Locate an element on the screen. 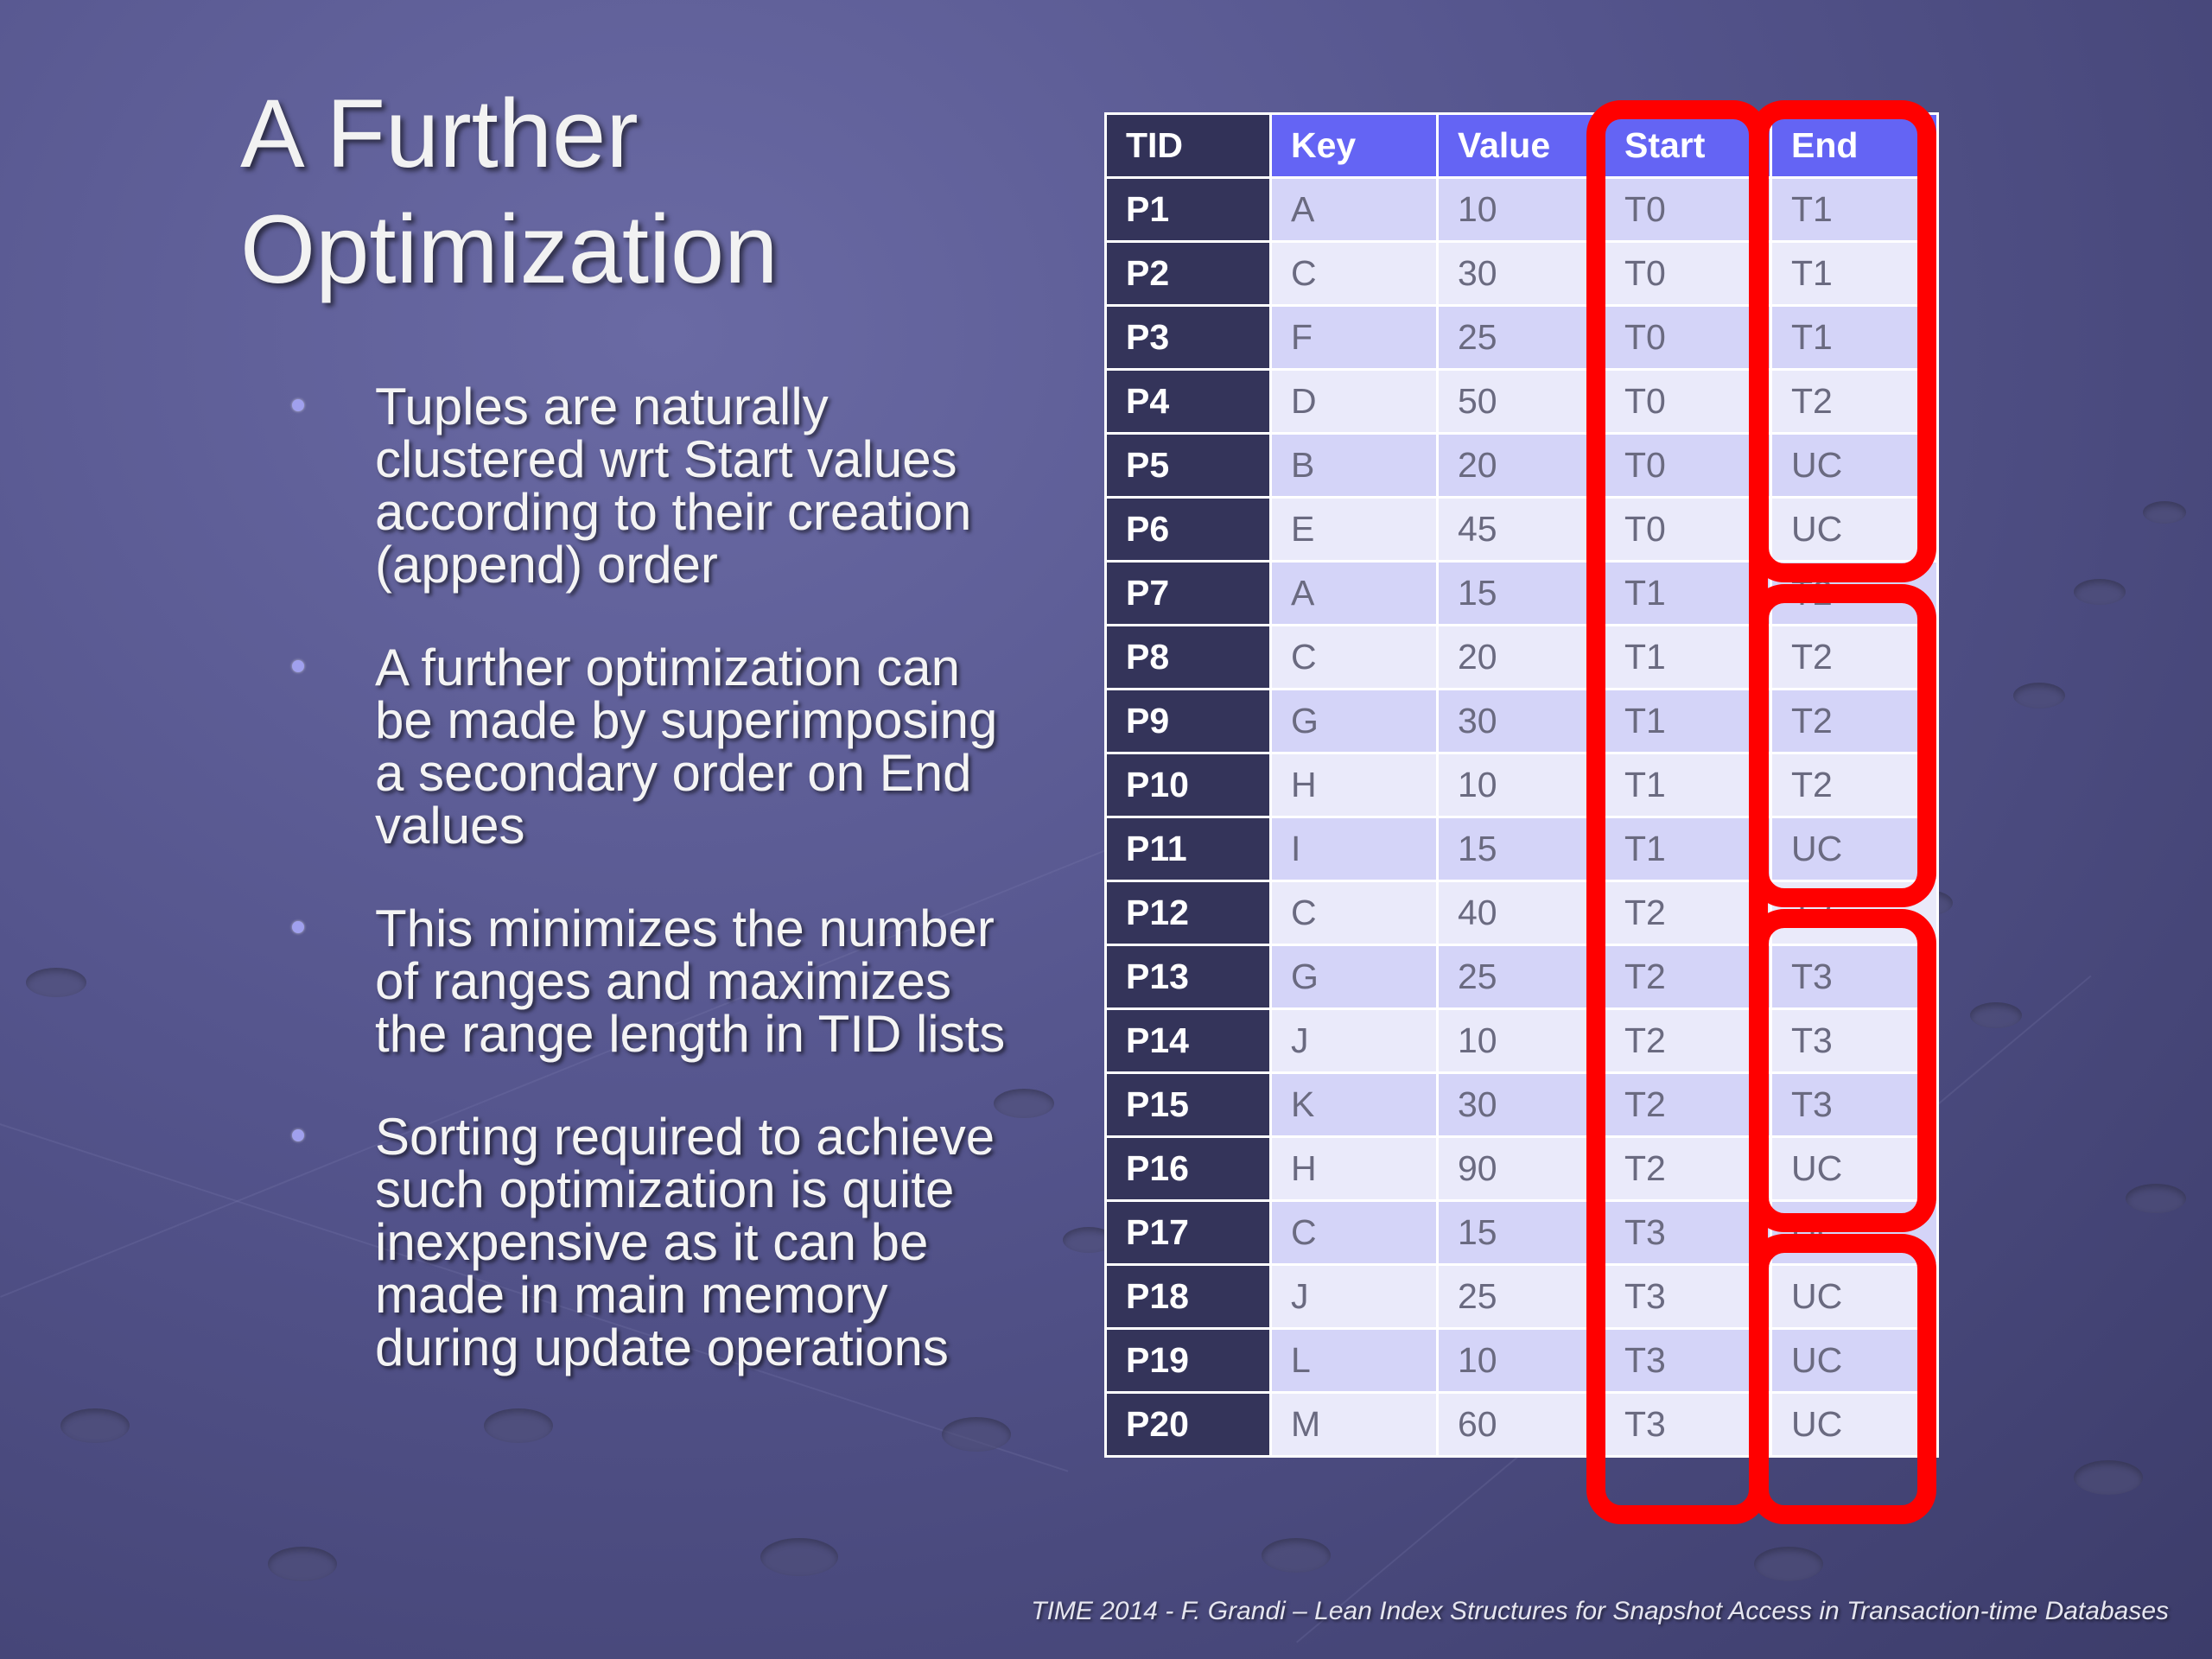 The height and width of the screenshot is (1659, 2212). bullet-line: during update operations is located at coordinates (662, 1347).